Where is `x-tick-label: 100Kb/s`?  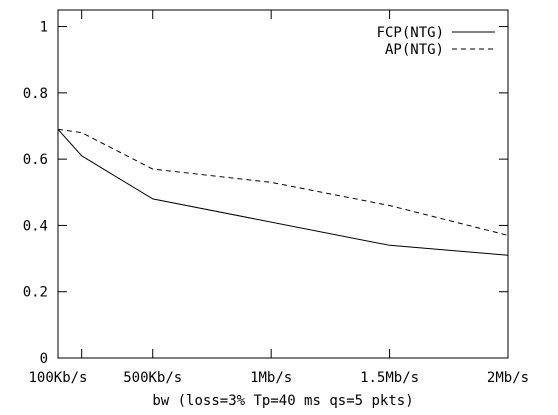 x-tick-label: 100Kb/s is located at coordinates (57, 378).